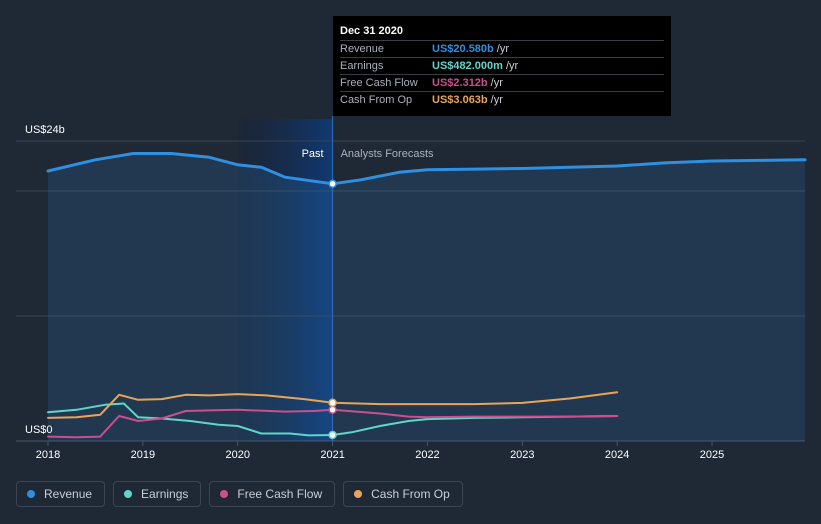 The width and height of the screenshot is (821, 524). Describe the element at coordinates (467, 66) in the screenshot. I see `tooltip-value: US$482.000m` at that location.